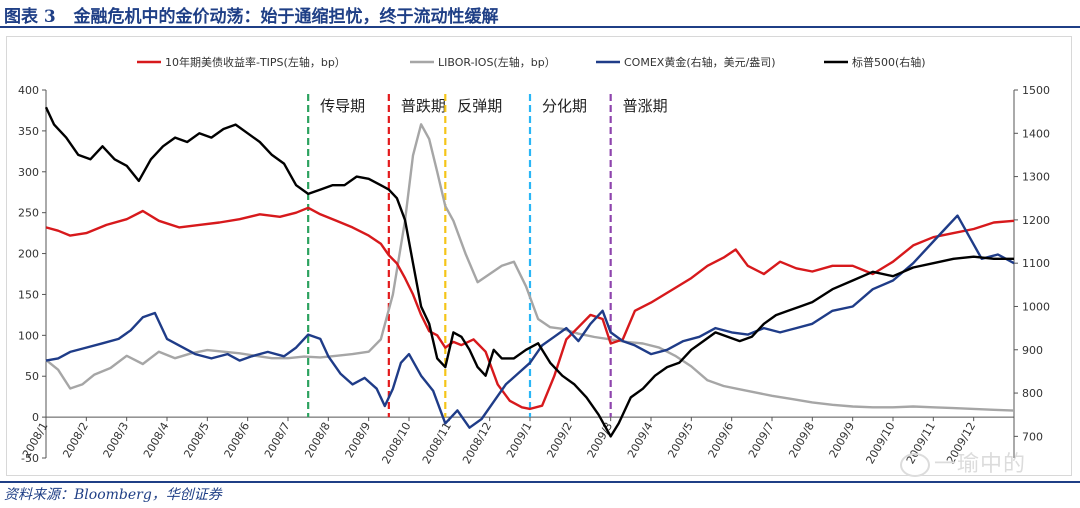 The width and height of the screenshot is (1080, 508). I want to click on phase-label: 分化期, so click(564, 106).